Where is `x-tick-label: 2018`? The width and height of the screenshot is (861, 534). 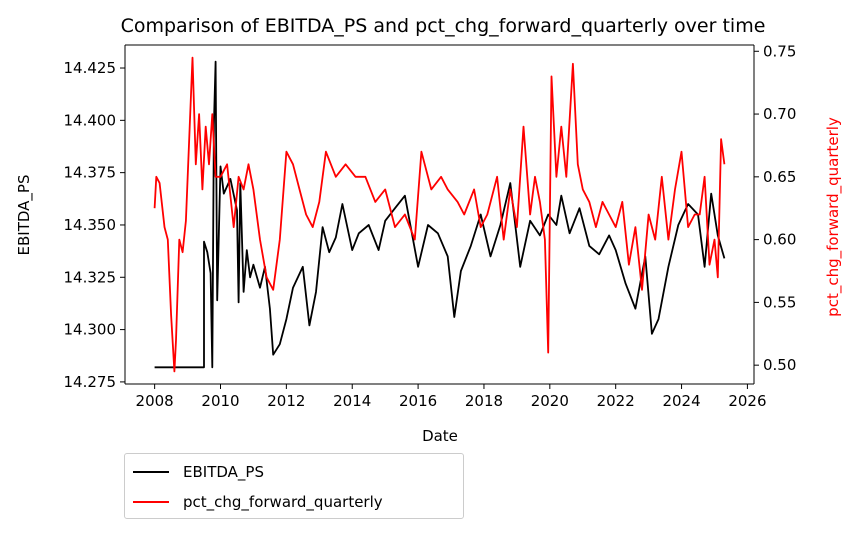 x-tick-label: 2018 is located at coordinates (484, 401).